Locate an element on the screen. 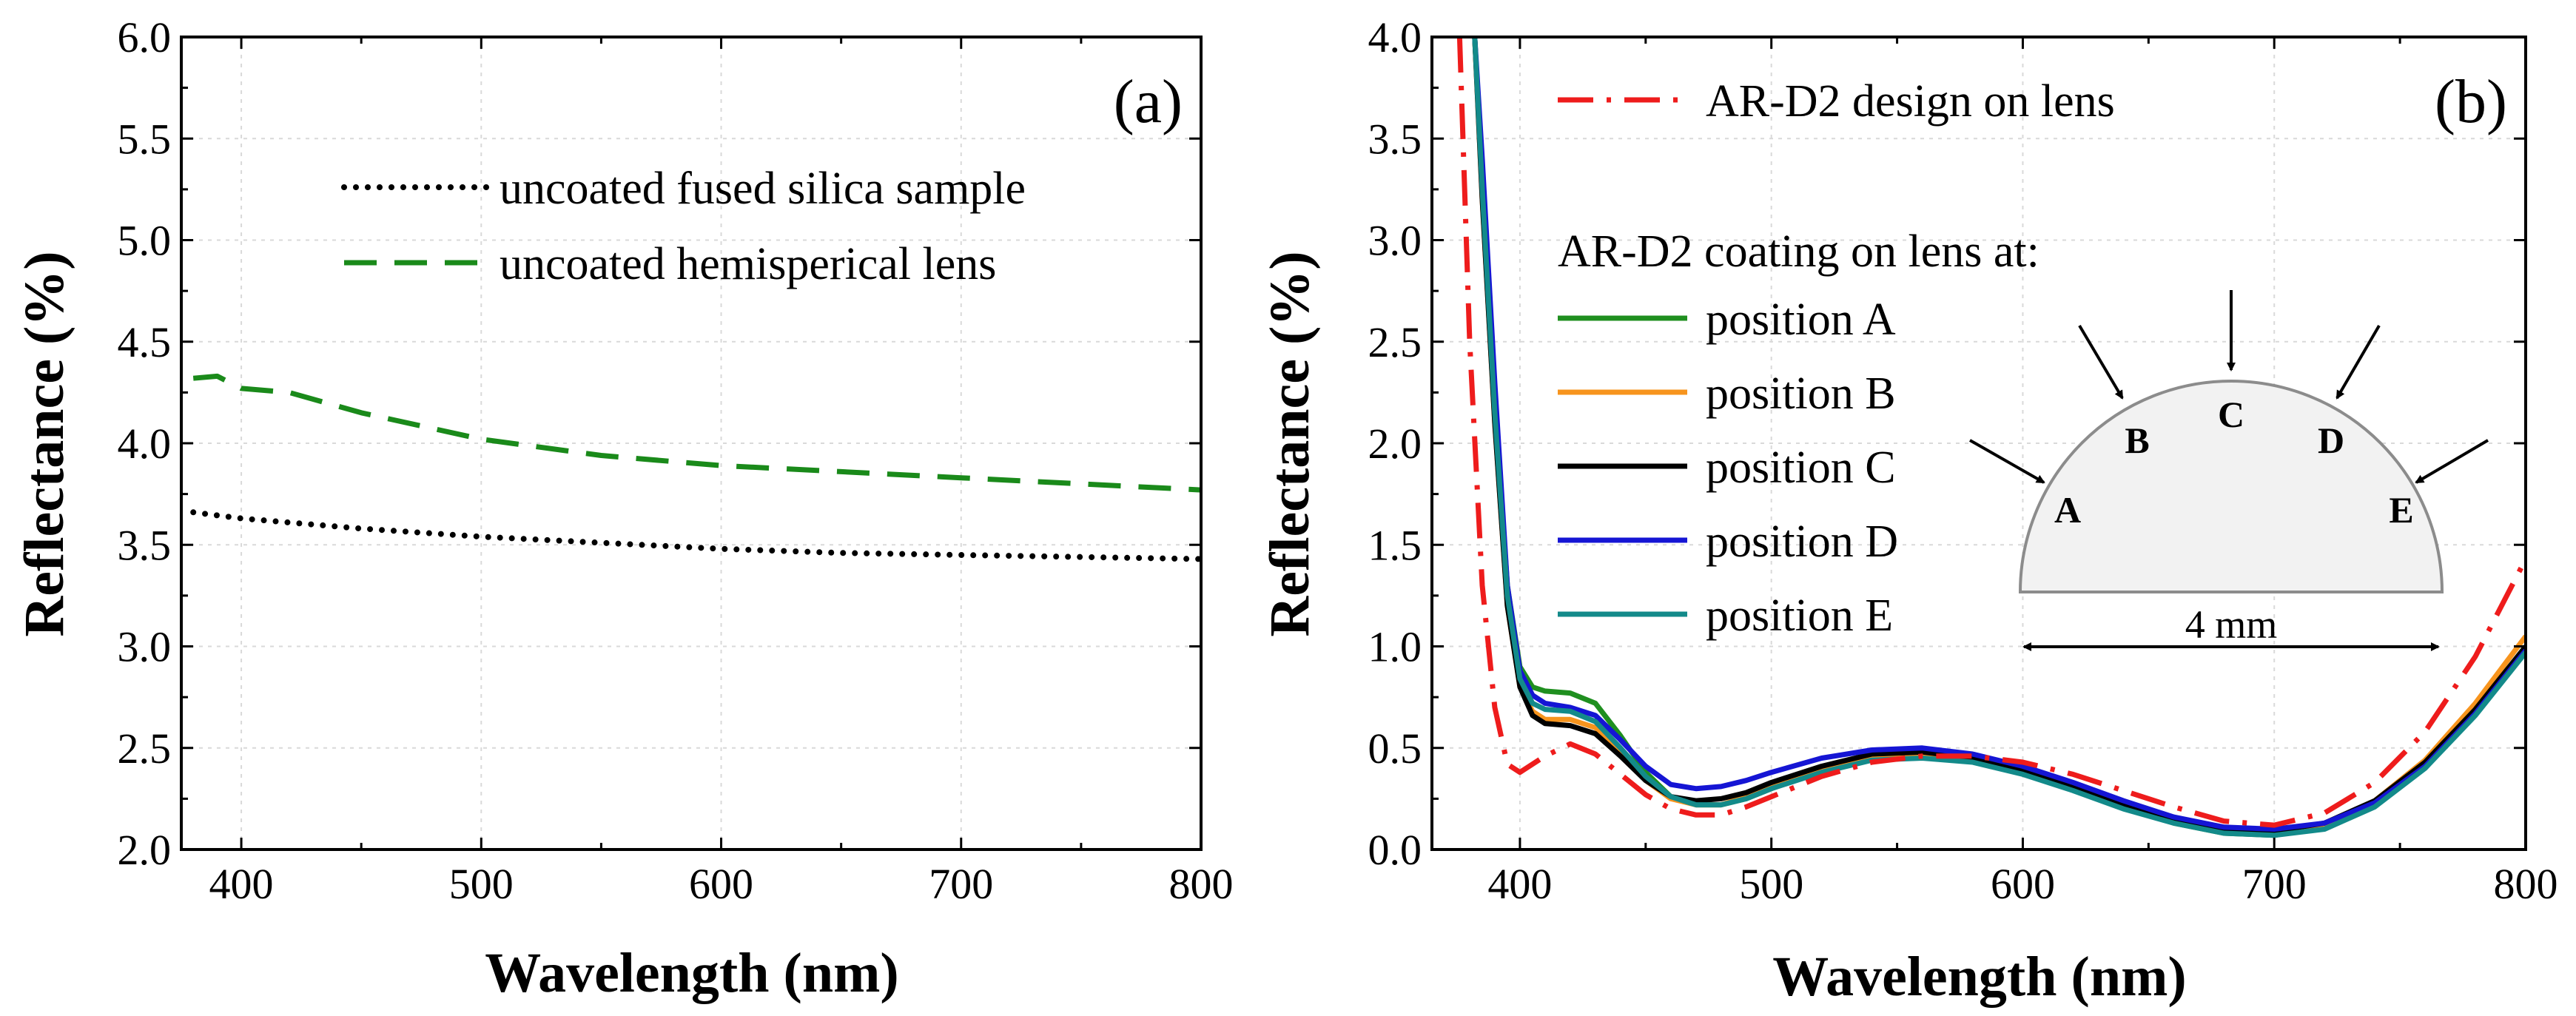  arrow-position-d is located at coordinates (2358, 362).